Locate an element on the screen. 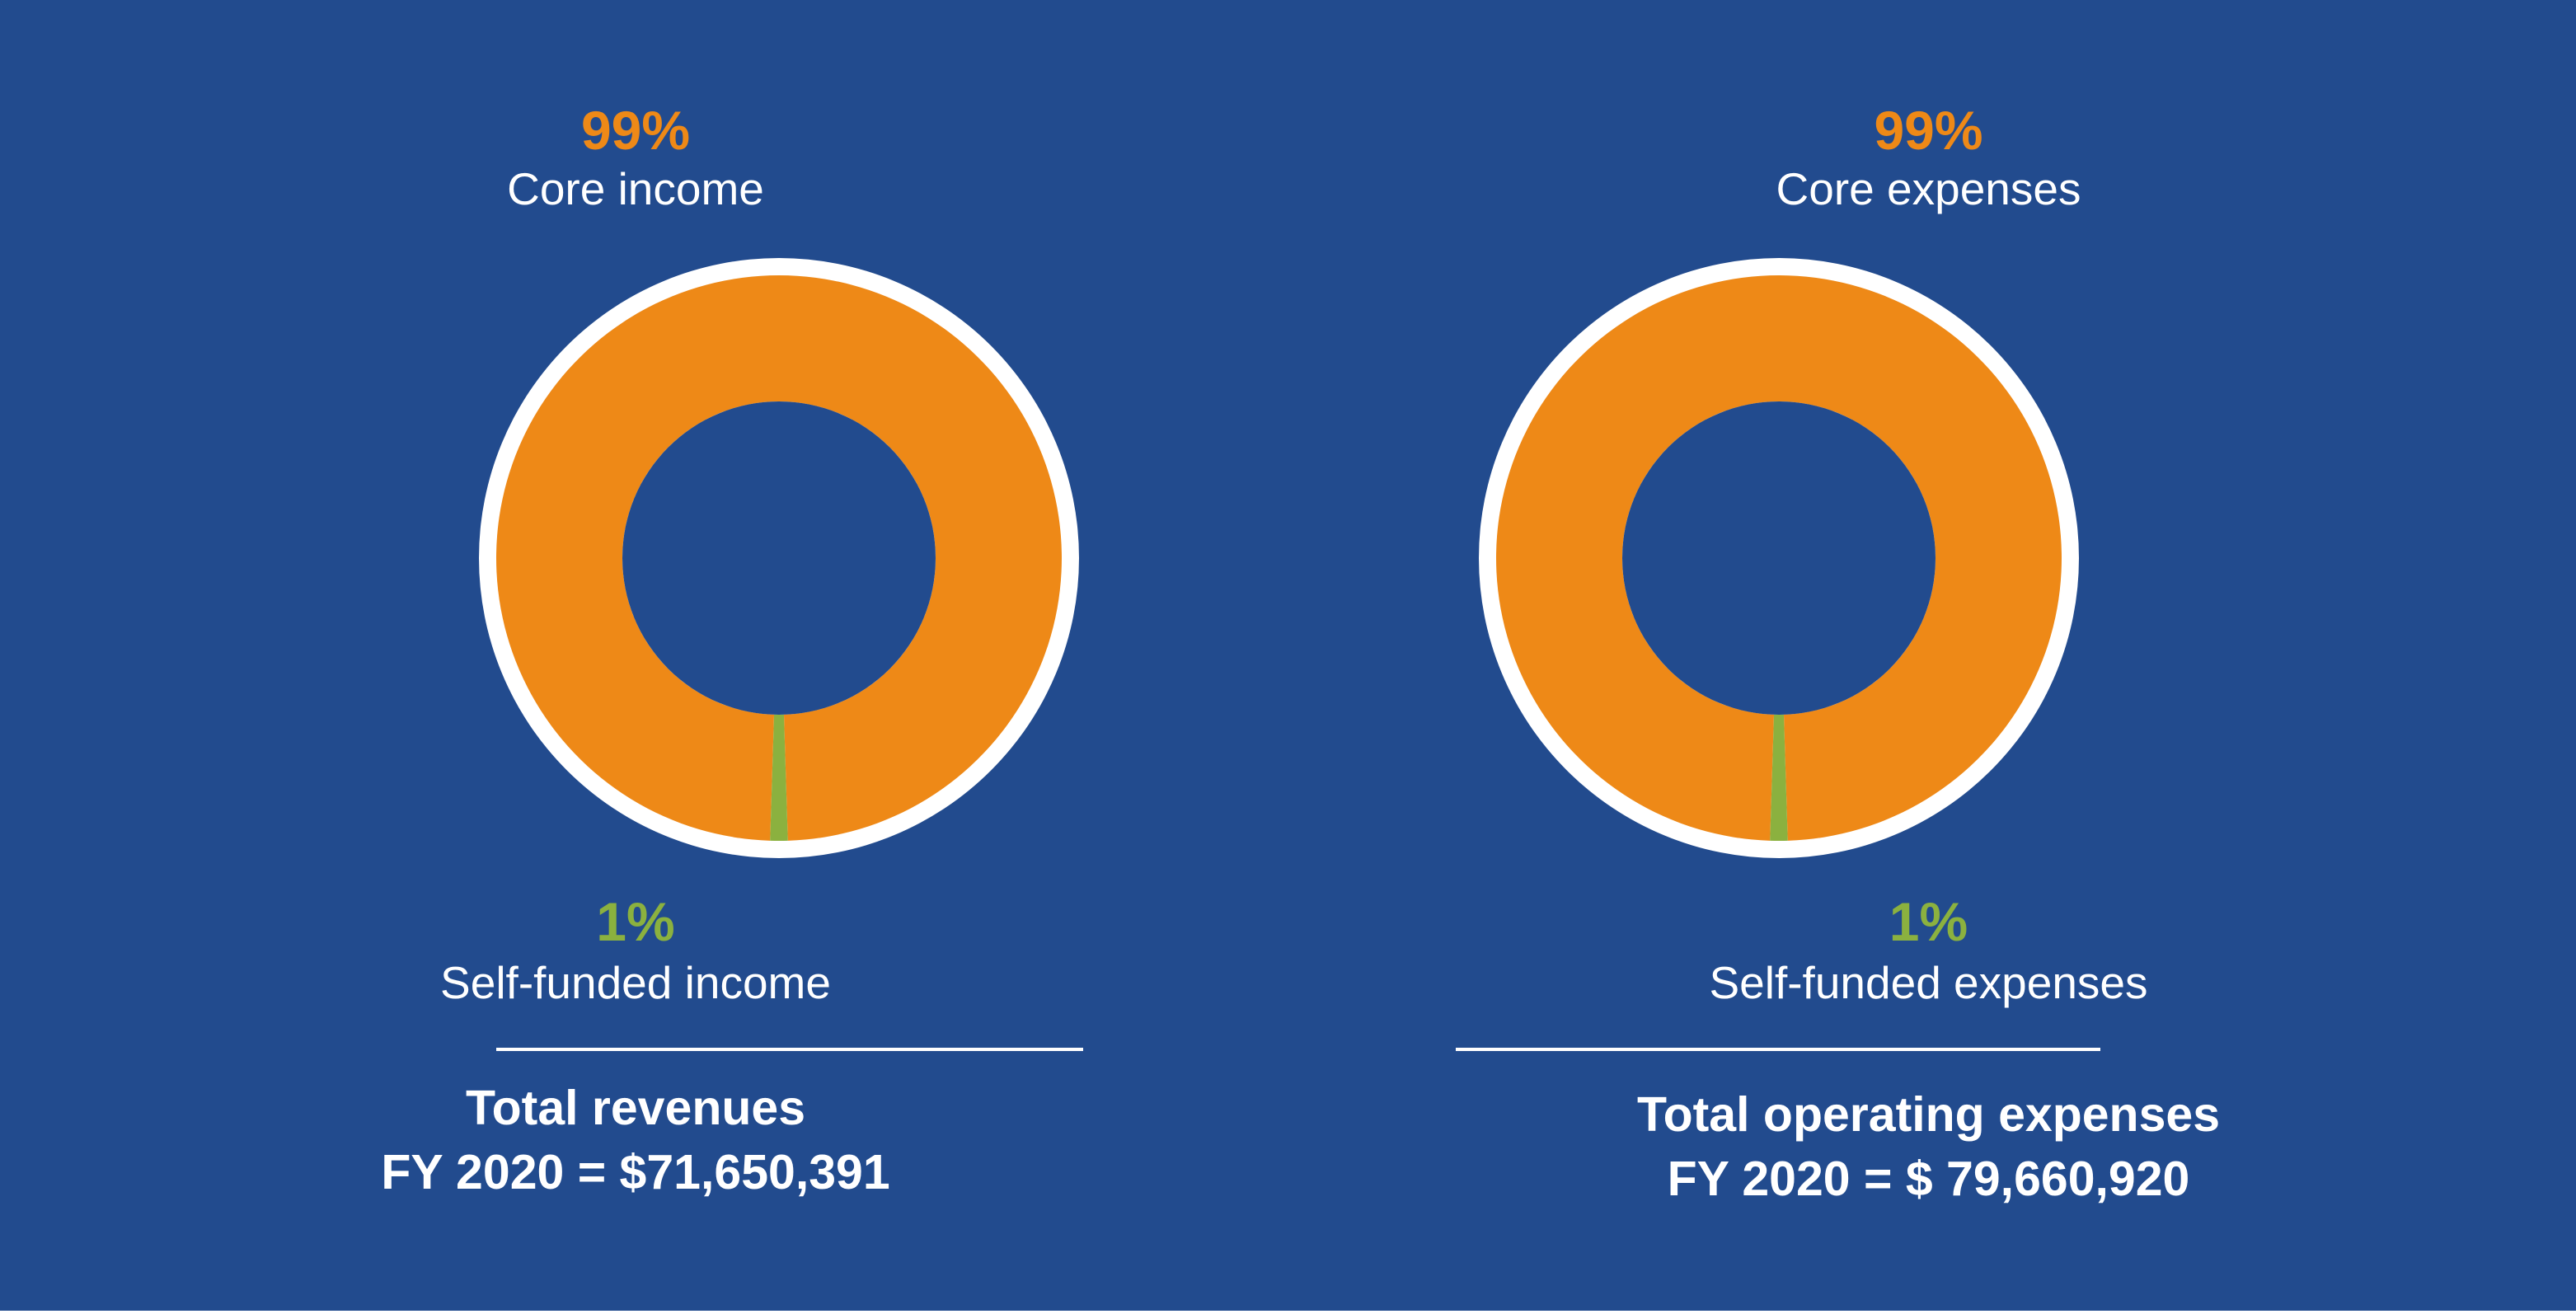 The image size is (2576, 1314). total-operating-expenses-title: Total operating expenses is located at coordinates (1928, 1114).